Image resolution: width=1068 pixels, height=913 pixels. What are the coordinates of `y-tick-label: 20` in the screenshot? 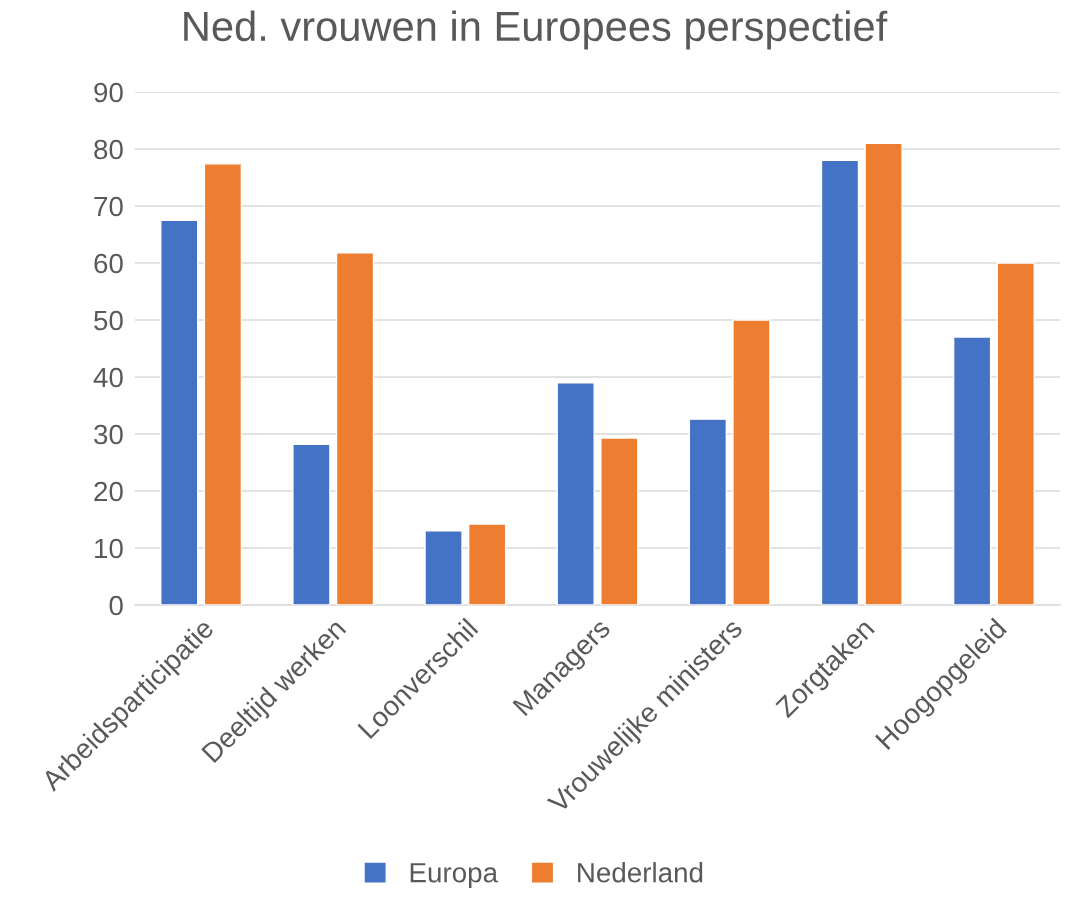 It's located at (108, 491).